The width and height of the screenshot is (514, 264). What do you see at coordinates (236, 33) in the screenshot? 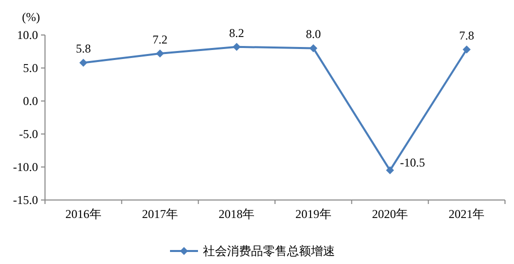
I see `data-label: 8.2` at bounding box center [236, 33].